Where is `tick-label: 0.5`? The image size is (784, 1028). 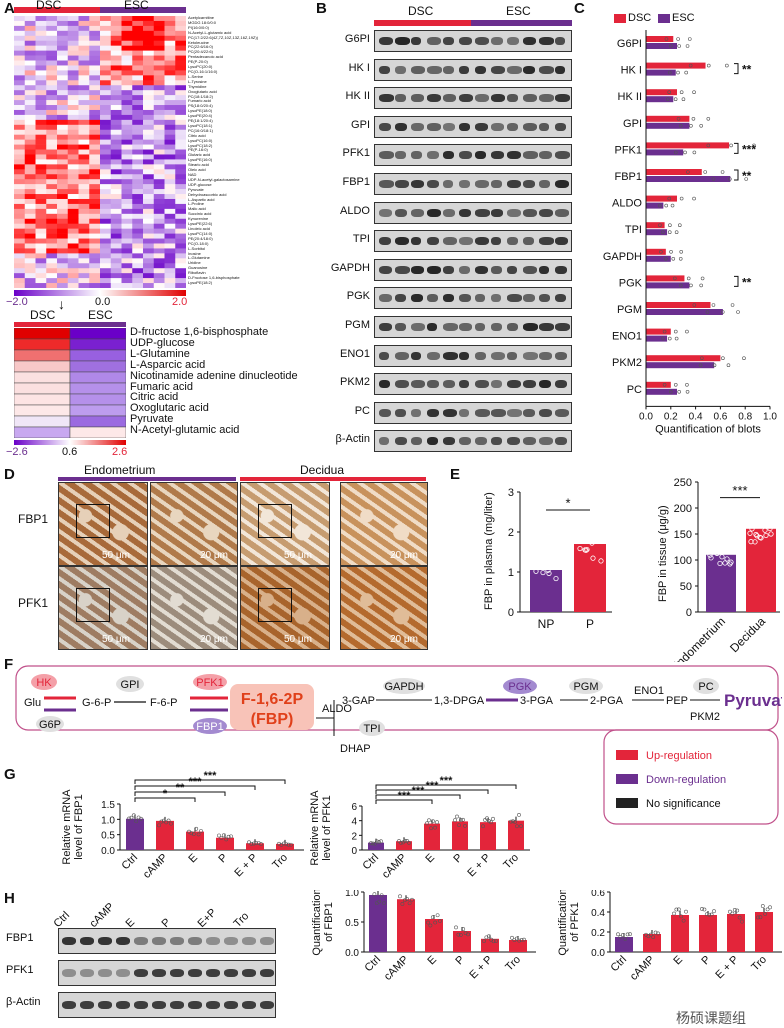
tick-label: 0.5 is located at coordinates (108, 836).